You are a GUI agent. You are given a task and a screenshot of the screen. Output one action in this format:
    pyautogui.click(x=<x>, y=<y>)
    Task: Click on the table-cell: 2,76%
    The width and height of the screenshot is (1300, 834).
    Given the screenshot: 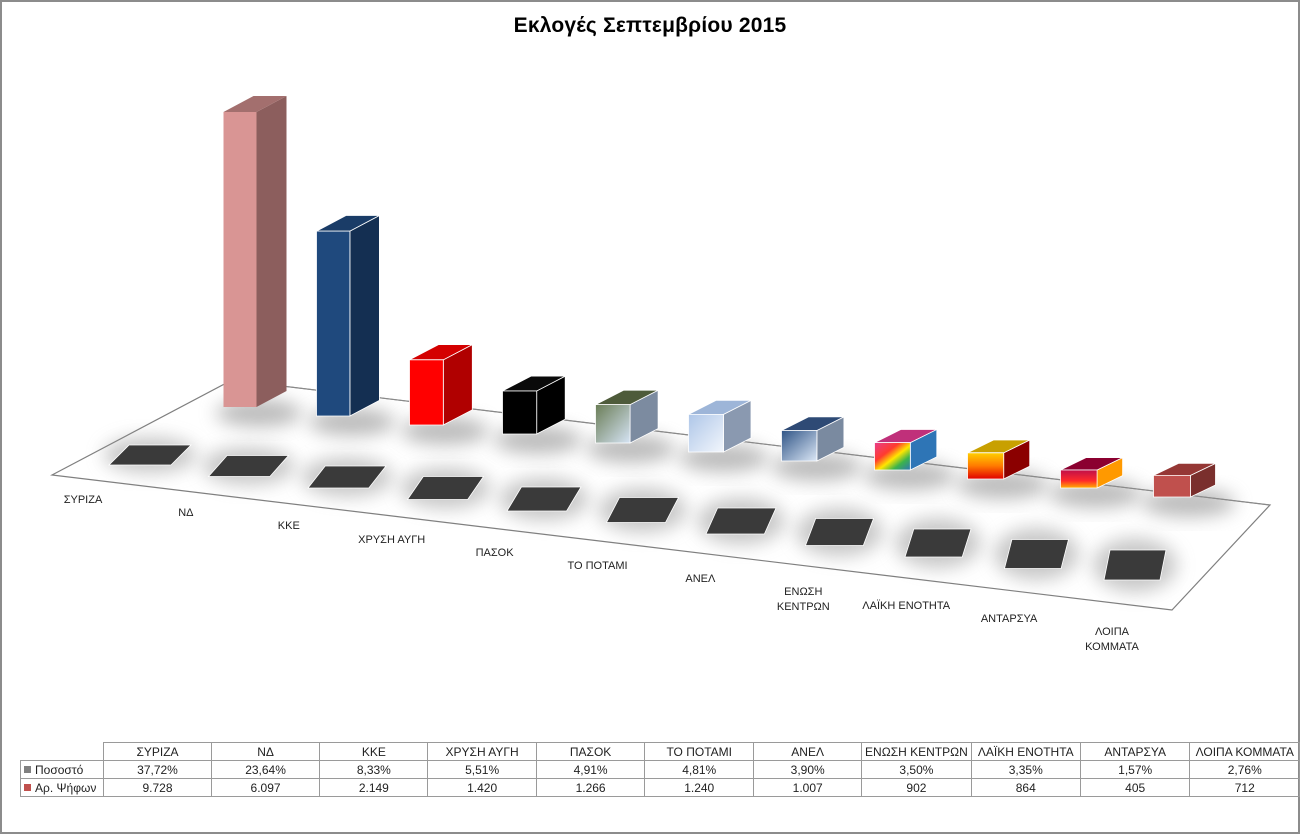 What is the action you would take?
    pyautogui.click(x=1244, y=769)
    